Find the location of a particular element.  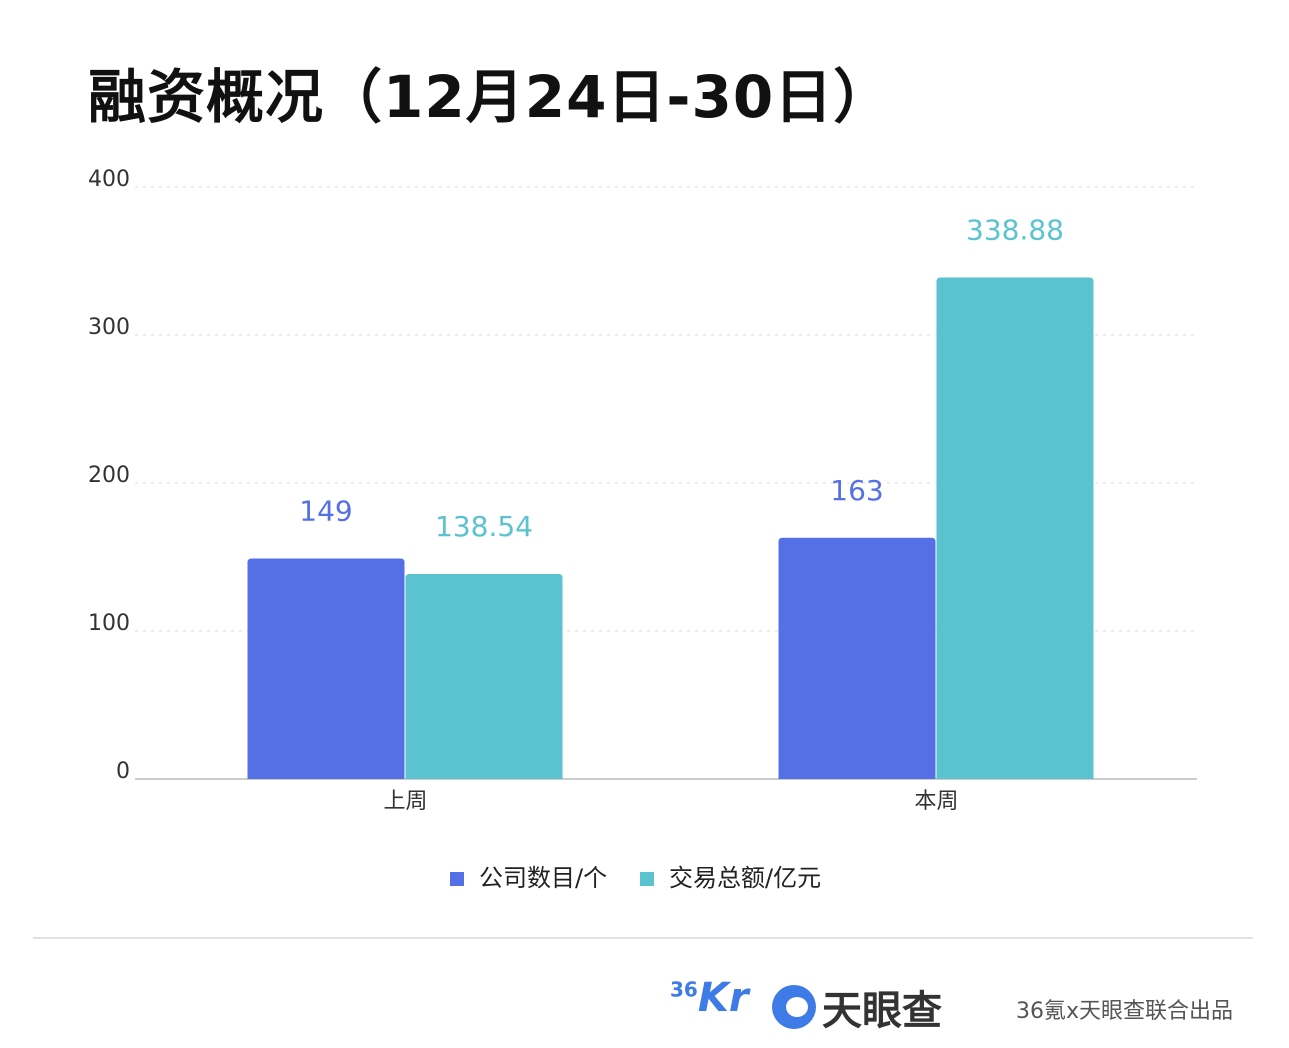

x-tick-label: 上周 is located at coordinates (405, 801).